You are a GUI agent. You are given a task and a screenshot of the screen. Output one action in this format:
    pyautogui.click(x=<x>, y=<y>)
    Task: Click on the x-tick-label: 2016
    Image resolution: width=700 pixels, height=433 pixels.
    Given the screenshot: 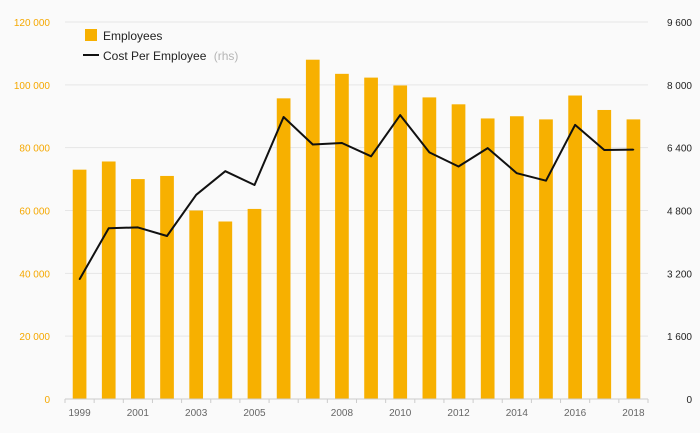 What is the action you would take?
    pyautogui.click(x=575, y=413)
    